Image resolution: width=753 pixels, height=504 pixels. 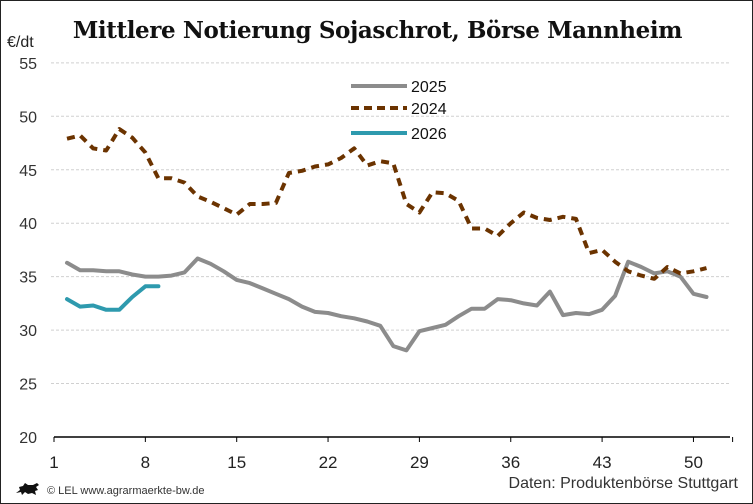 What do you see at coordinates (28, 251) in the screenshot?
I see `y-axis-ticks: 20 25 30 35 40 45 50 55` at bounding box center [28, 251].